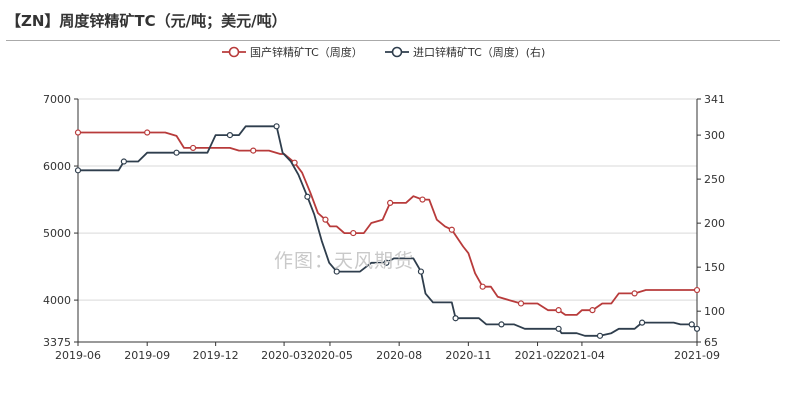 The height and width of the screenshot is (401, 789). Describe the element at coordinates (284, 355) in the screenshot. I see `x-tick-label: 2020-03` at that location.